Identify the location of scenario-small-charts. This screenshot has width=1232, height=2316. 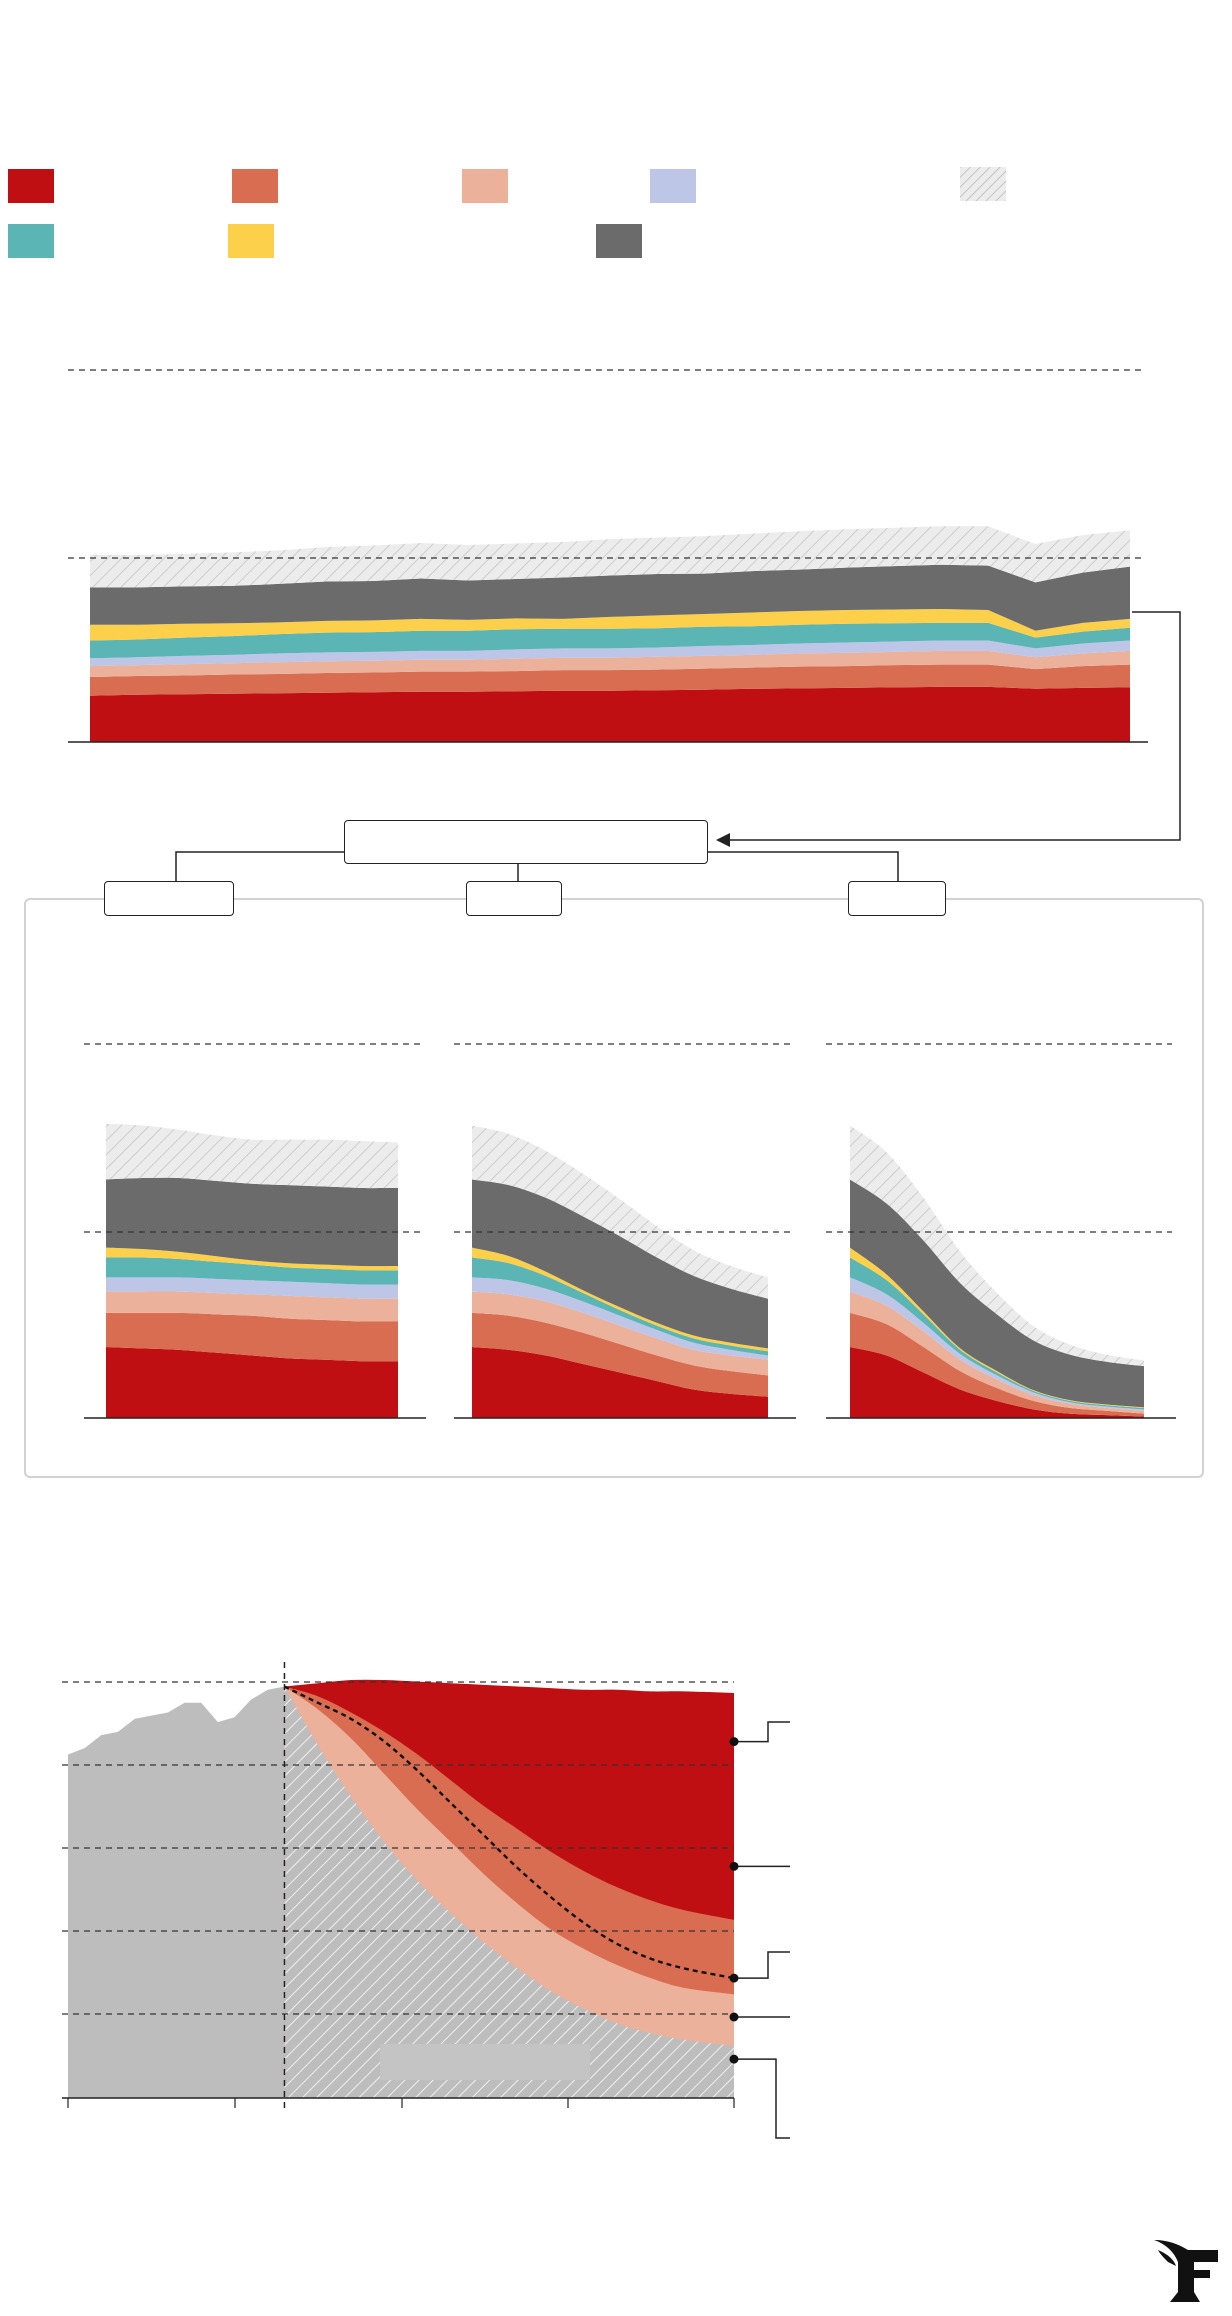
(630, 1231).